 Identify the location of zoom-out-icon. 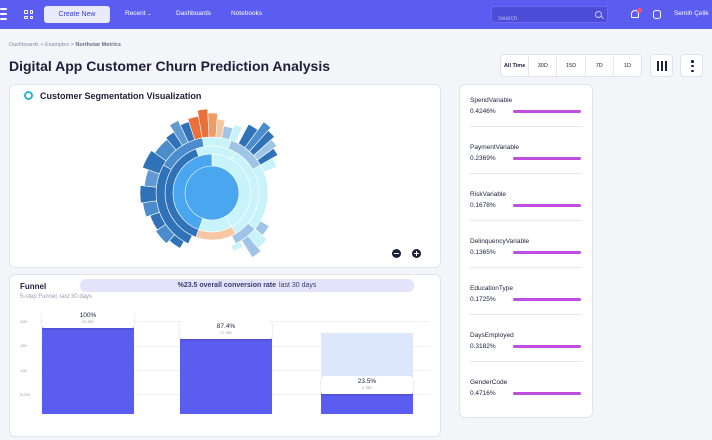
(396, 253).